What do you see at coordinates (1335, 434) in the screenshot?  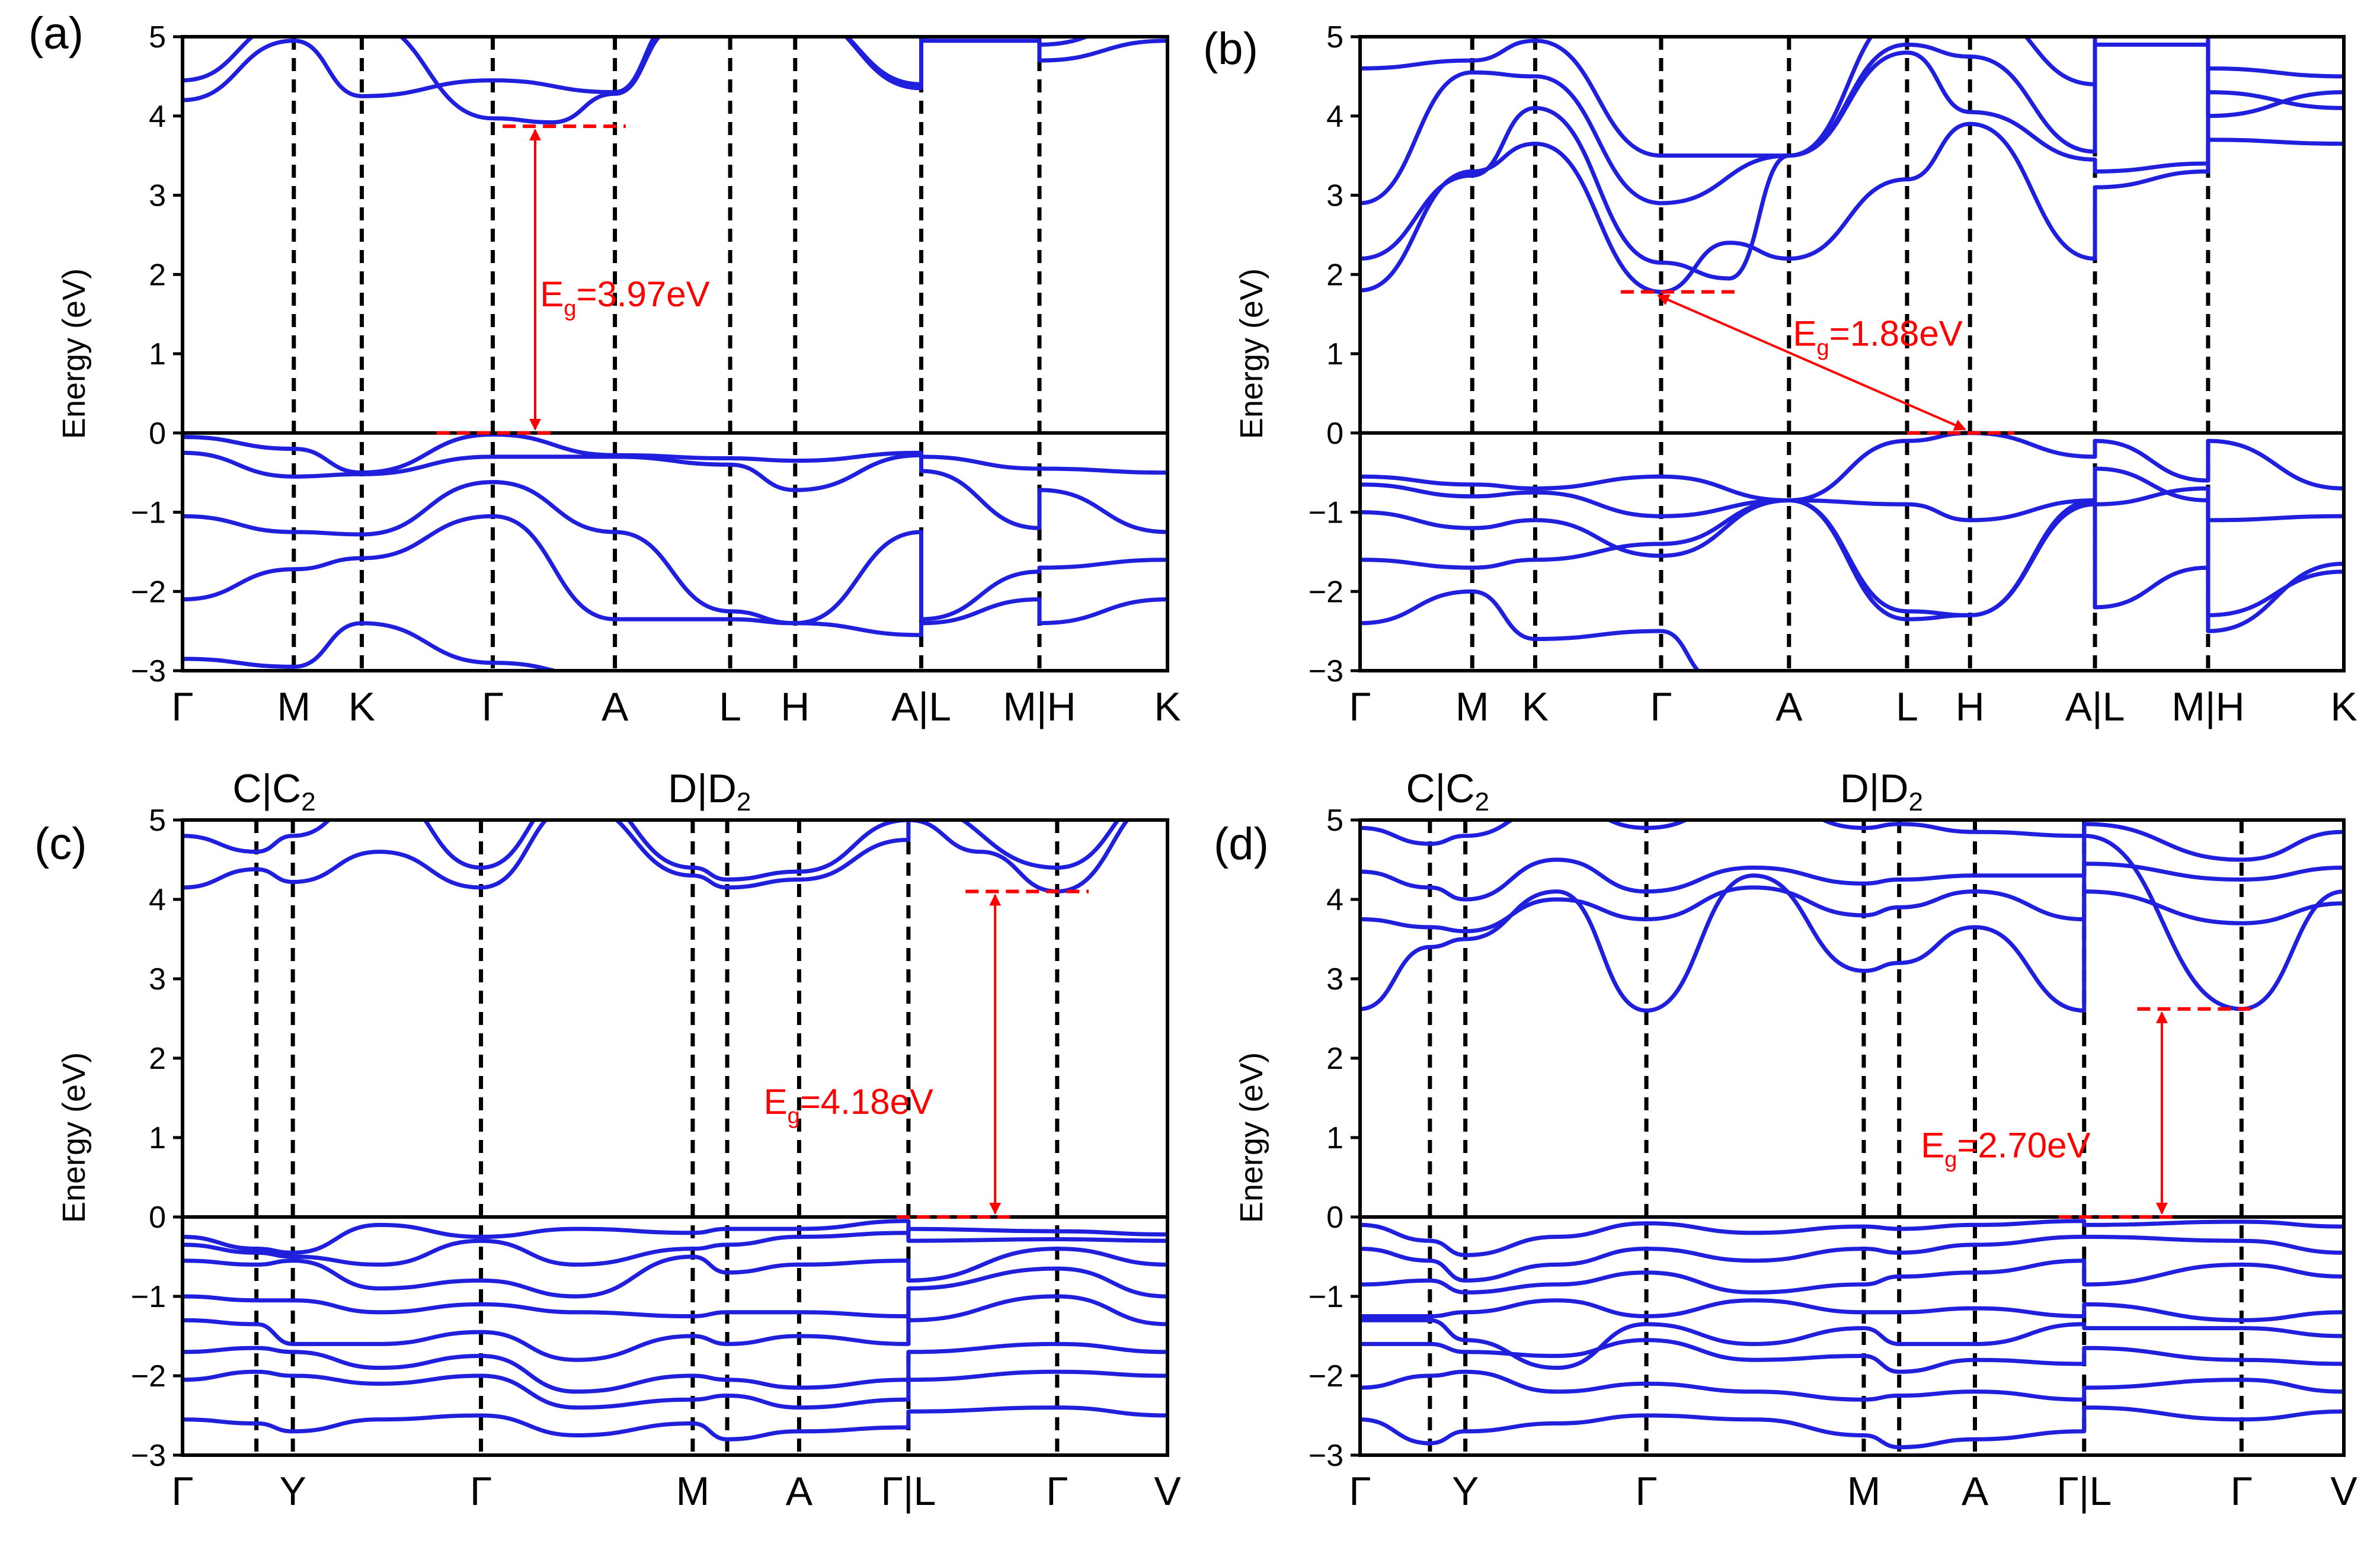 I see `y-tick-label: 0` at bounding box center [1335, 434].